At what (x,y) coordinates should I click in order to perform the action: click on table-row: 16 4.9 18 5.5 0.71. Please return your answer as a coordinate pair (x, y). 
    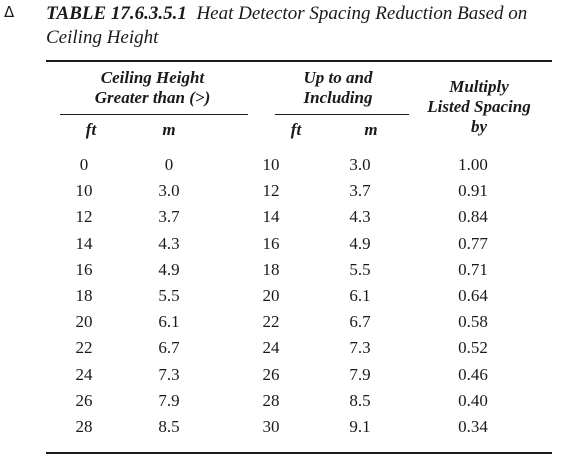
    Looking at the image, I should click on (299, 270).